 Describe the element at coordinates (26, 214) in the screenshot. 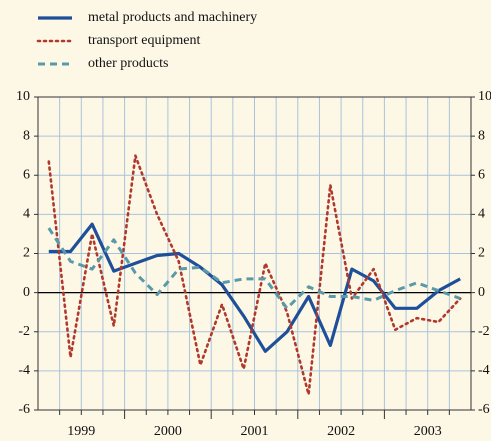

I see `y-tick-label: 4` at that location.